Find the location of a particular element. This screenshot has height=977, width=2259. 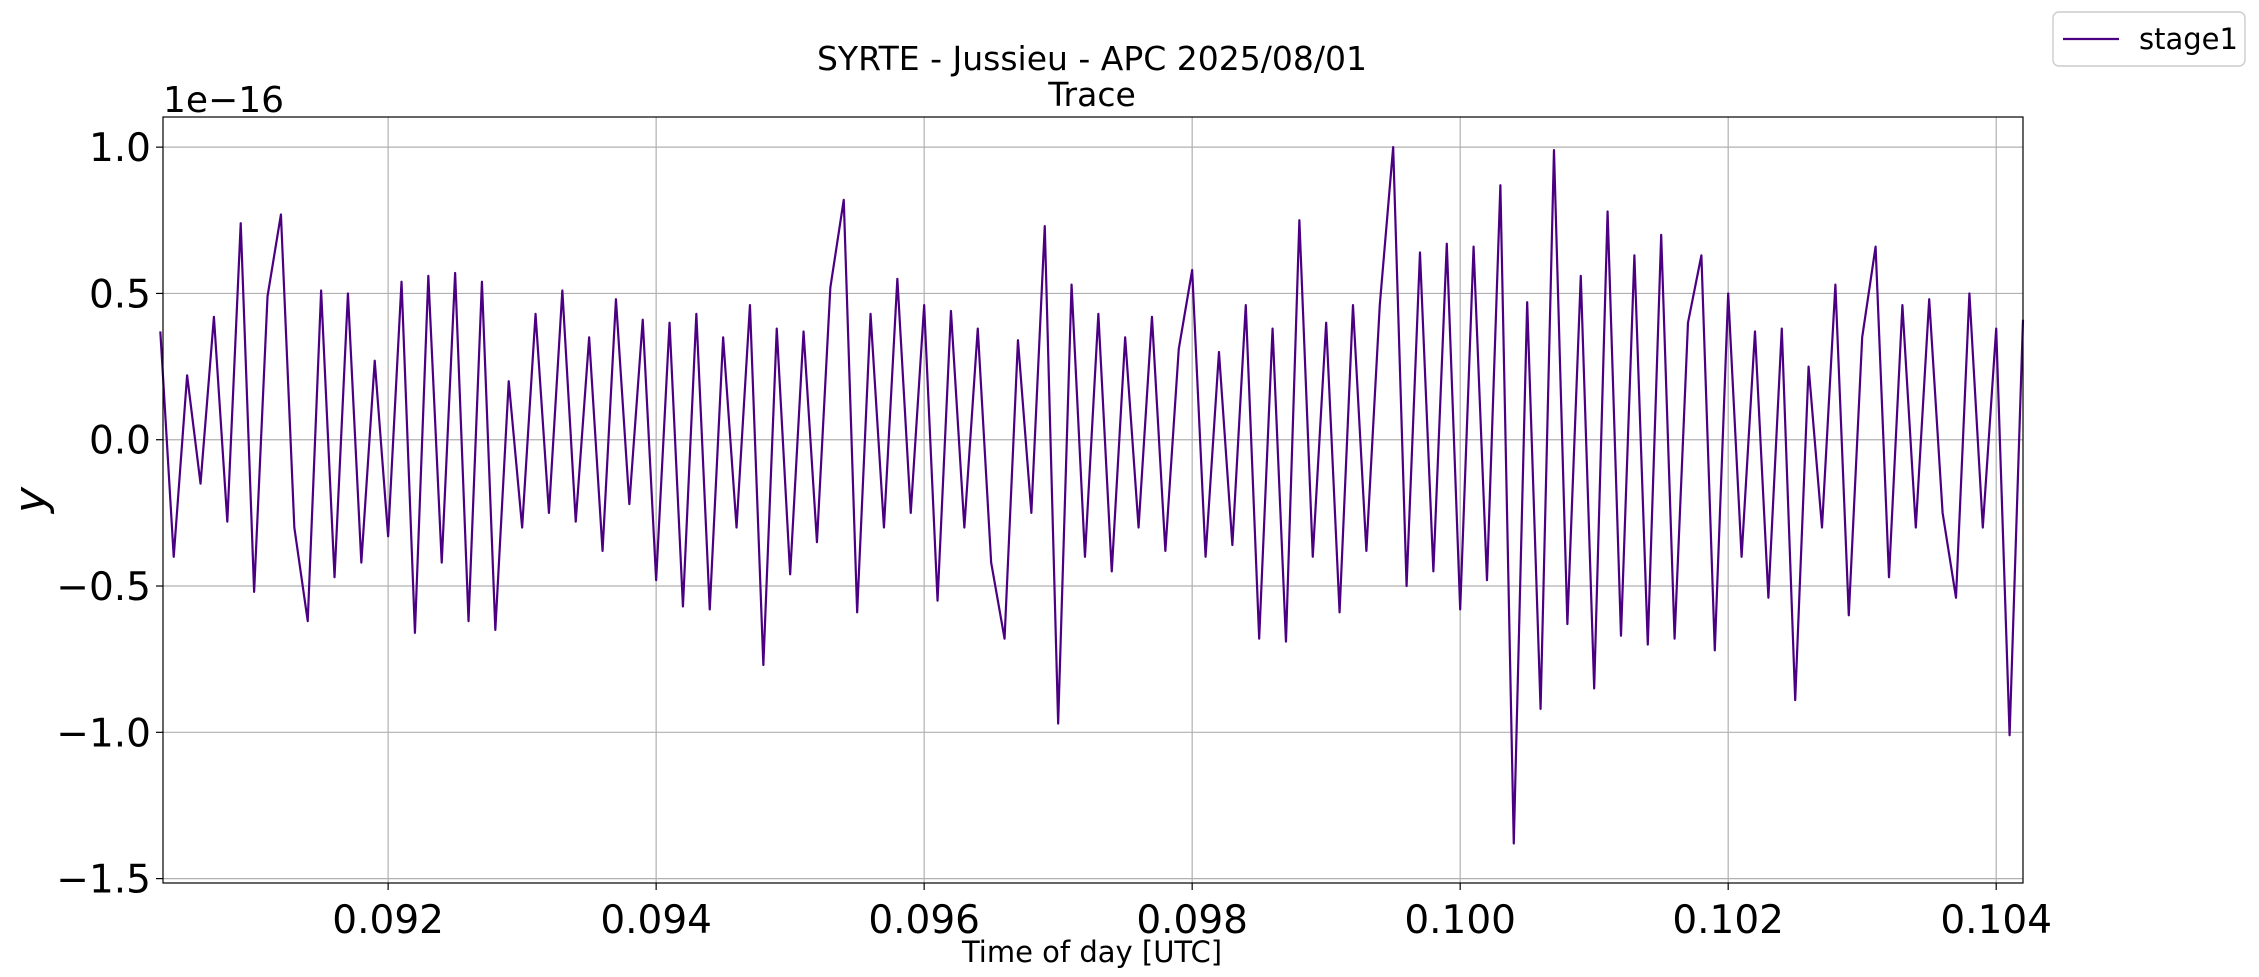

chart-subtitle: Trace is located at coordinates (1091, 94).